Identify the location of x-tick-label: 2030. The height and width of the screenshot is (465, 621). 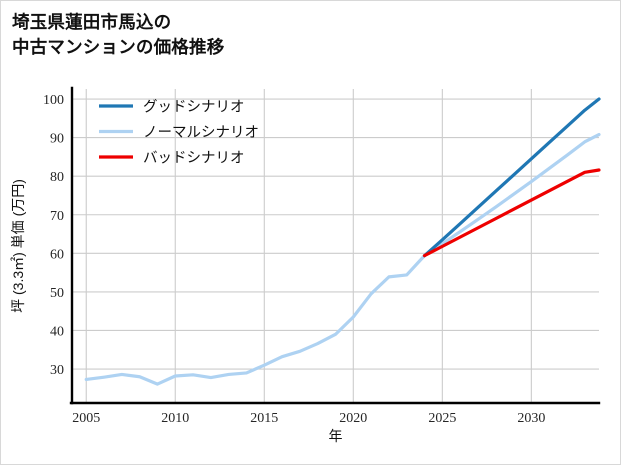
(531, 418).